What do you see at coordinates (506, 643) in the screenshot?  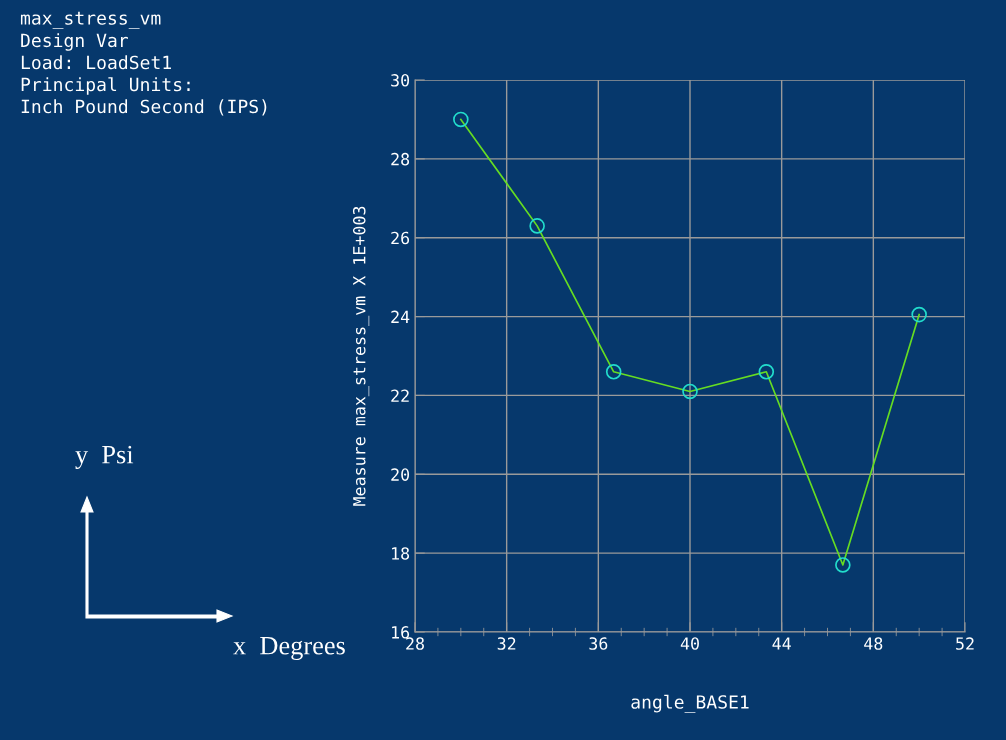 I see `x-tick-label: 32` at bounding box center [506, 643].